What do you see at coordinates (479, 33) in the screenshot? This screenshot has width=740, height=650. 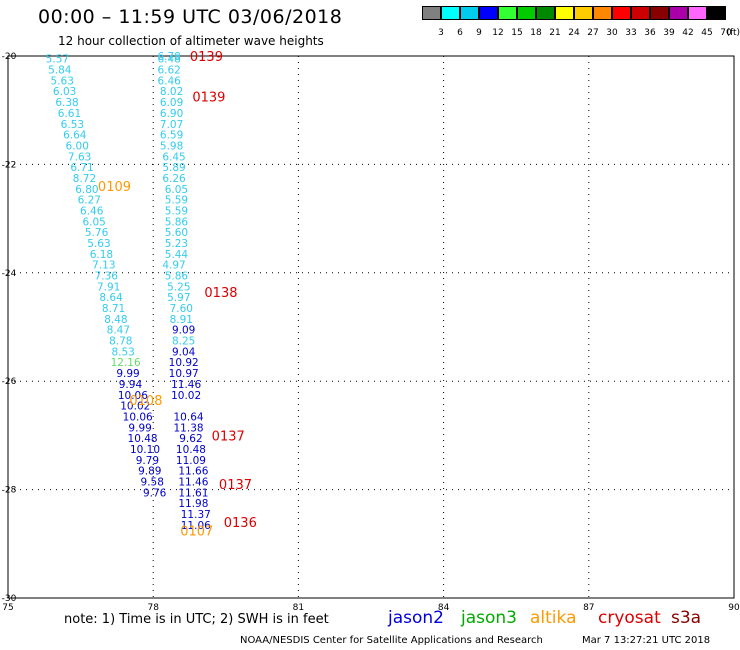 I see `color-scale-label: 9` at bounding box center [479, 33].